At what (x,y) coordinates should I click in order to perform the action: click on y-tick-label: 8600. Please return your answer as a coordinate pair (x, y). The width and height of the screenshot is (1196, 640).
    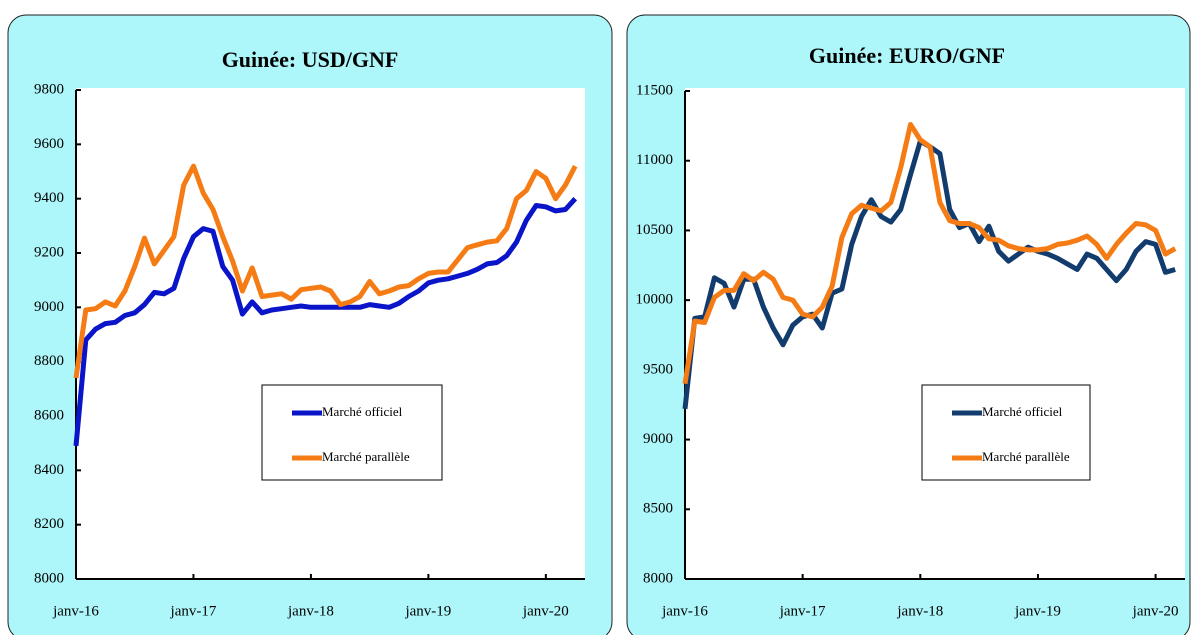
    Looking at the image, I should click on (49, 415).